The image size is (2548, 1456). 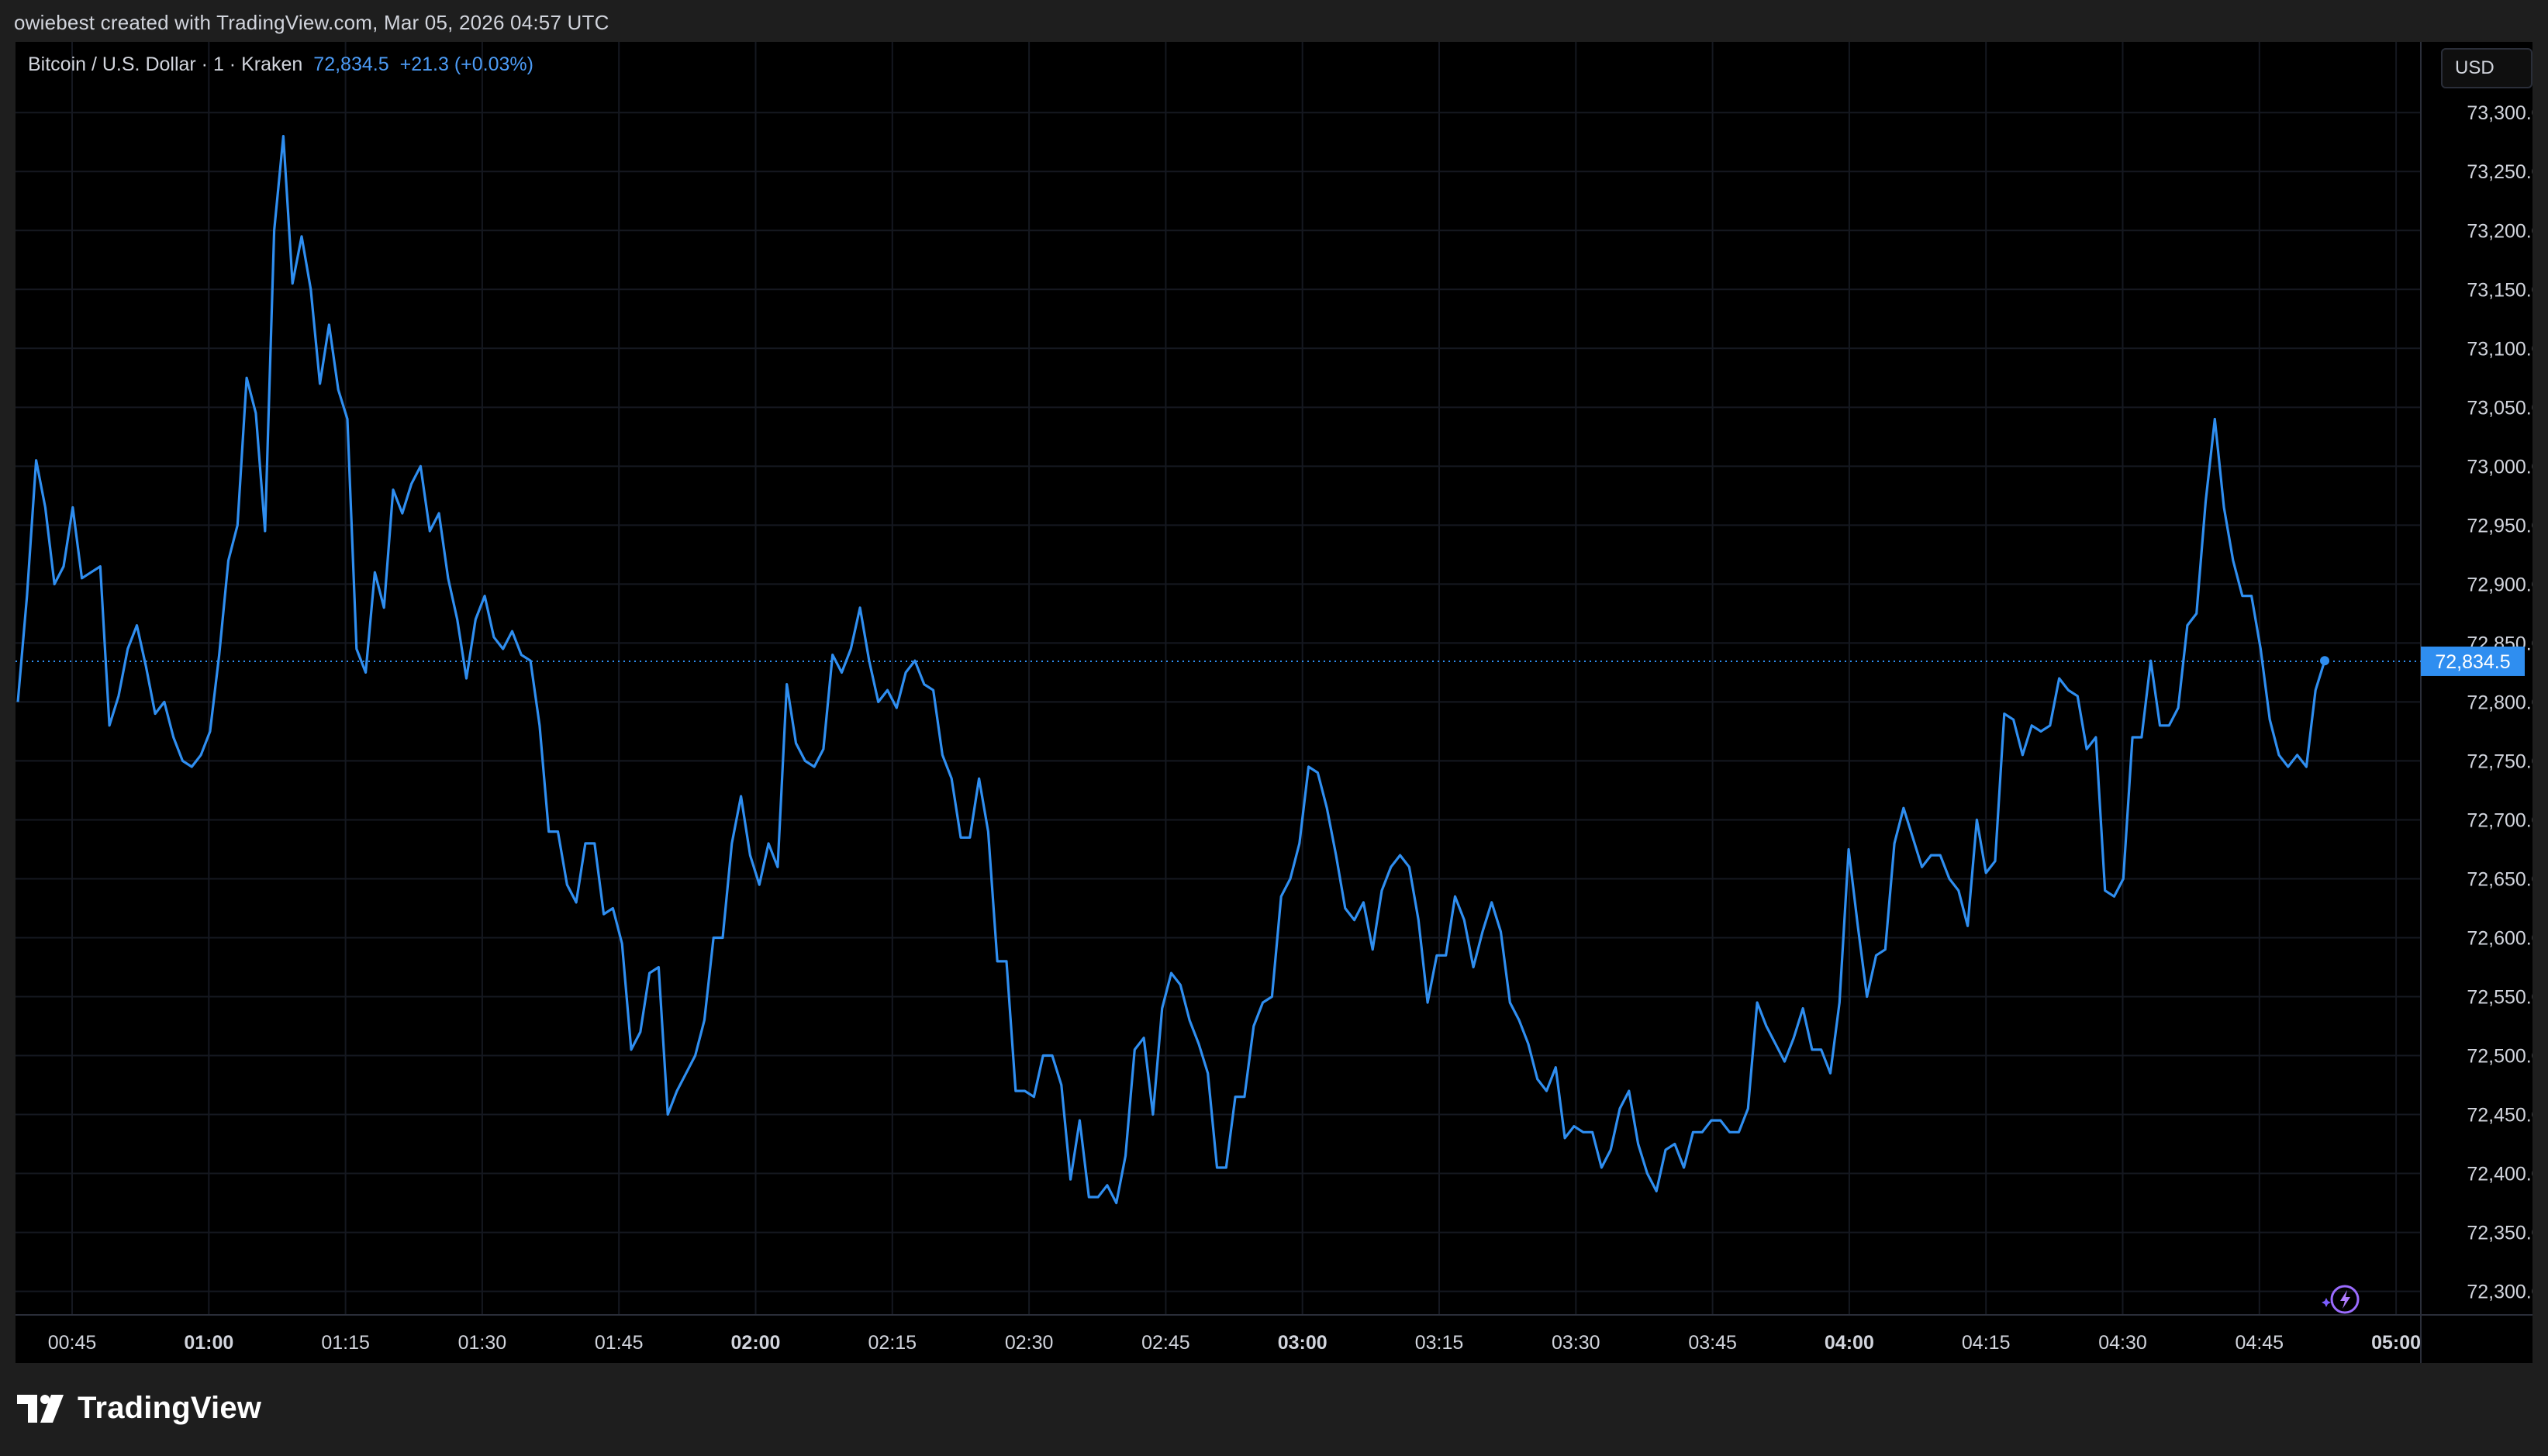 What do you see at coordinates (1712, 1343) in the screenshot?
I see `x-tick-label: 03:45` at bounding box center [1712, 1343].